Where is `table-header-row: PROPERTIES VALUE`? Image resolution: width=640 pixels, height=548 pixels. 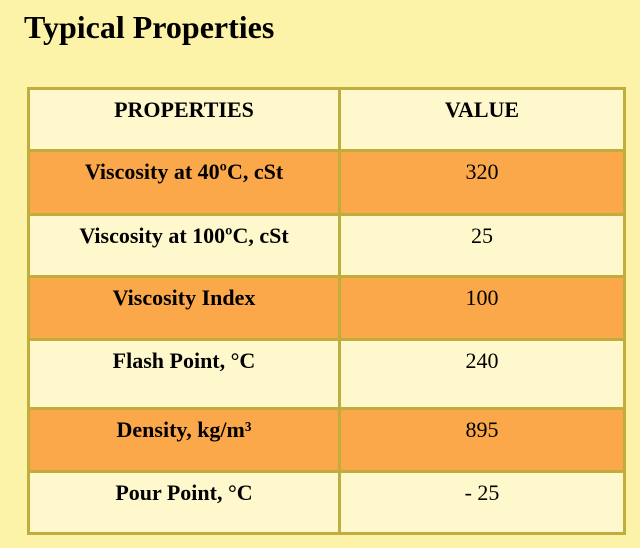 table-header-row: PROPERTIES VALUE is located at coordinates (326, 121).